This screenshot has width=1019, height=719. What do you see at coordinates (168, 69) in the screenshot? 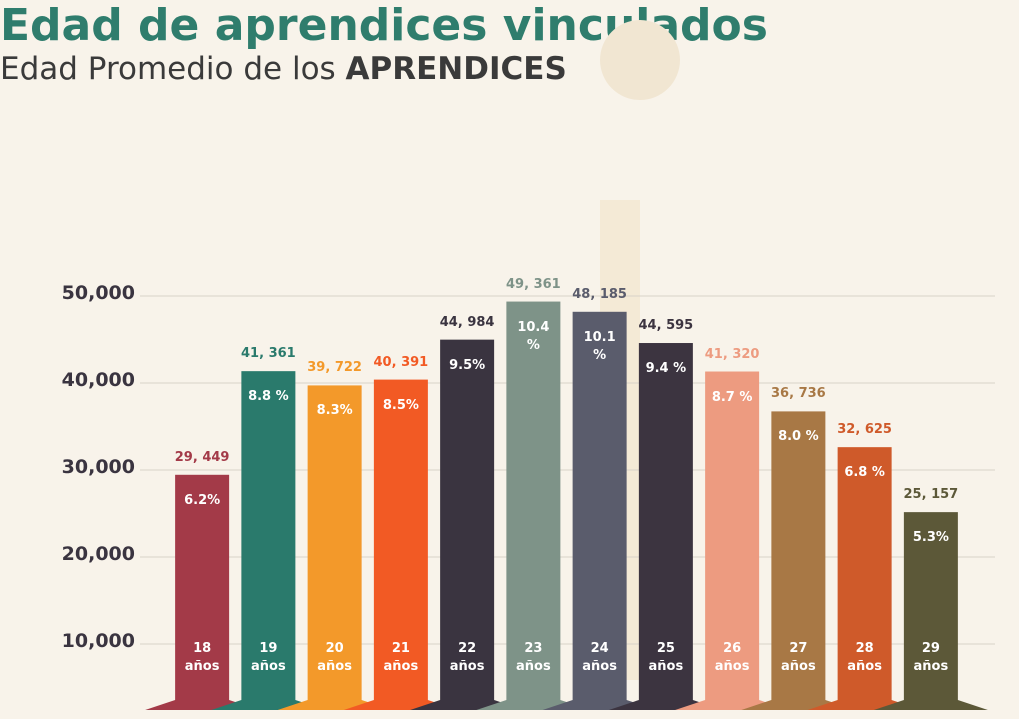
I see `subtitle-text: Edad Promedio de los` at bounding box center [168, 69].